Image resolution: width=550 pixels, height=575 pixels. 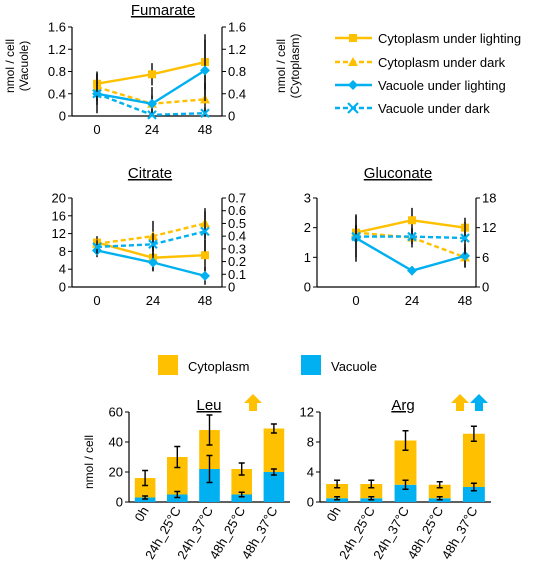 I want to click on fumarate-xtick-label: 24, so click(x=152, y=129).